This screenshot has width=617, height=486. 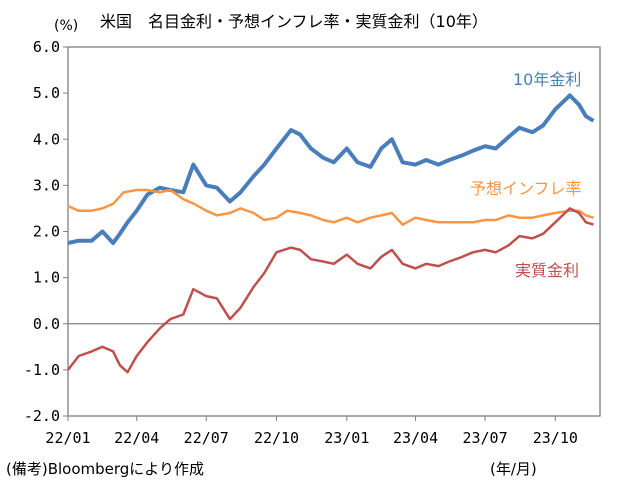 What do you see at coordinates (513, 469) in the screenshot?
I see `x-unit-label: (年/月)` at bounding box center [513, 469].